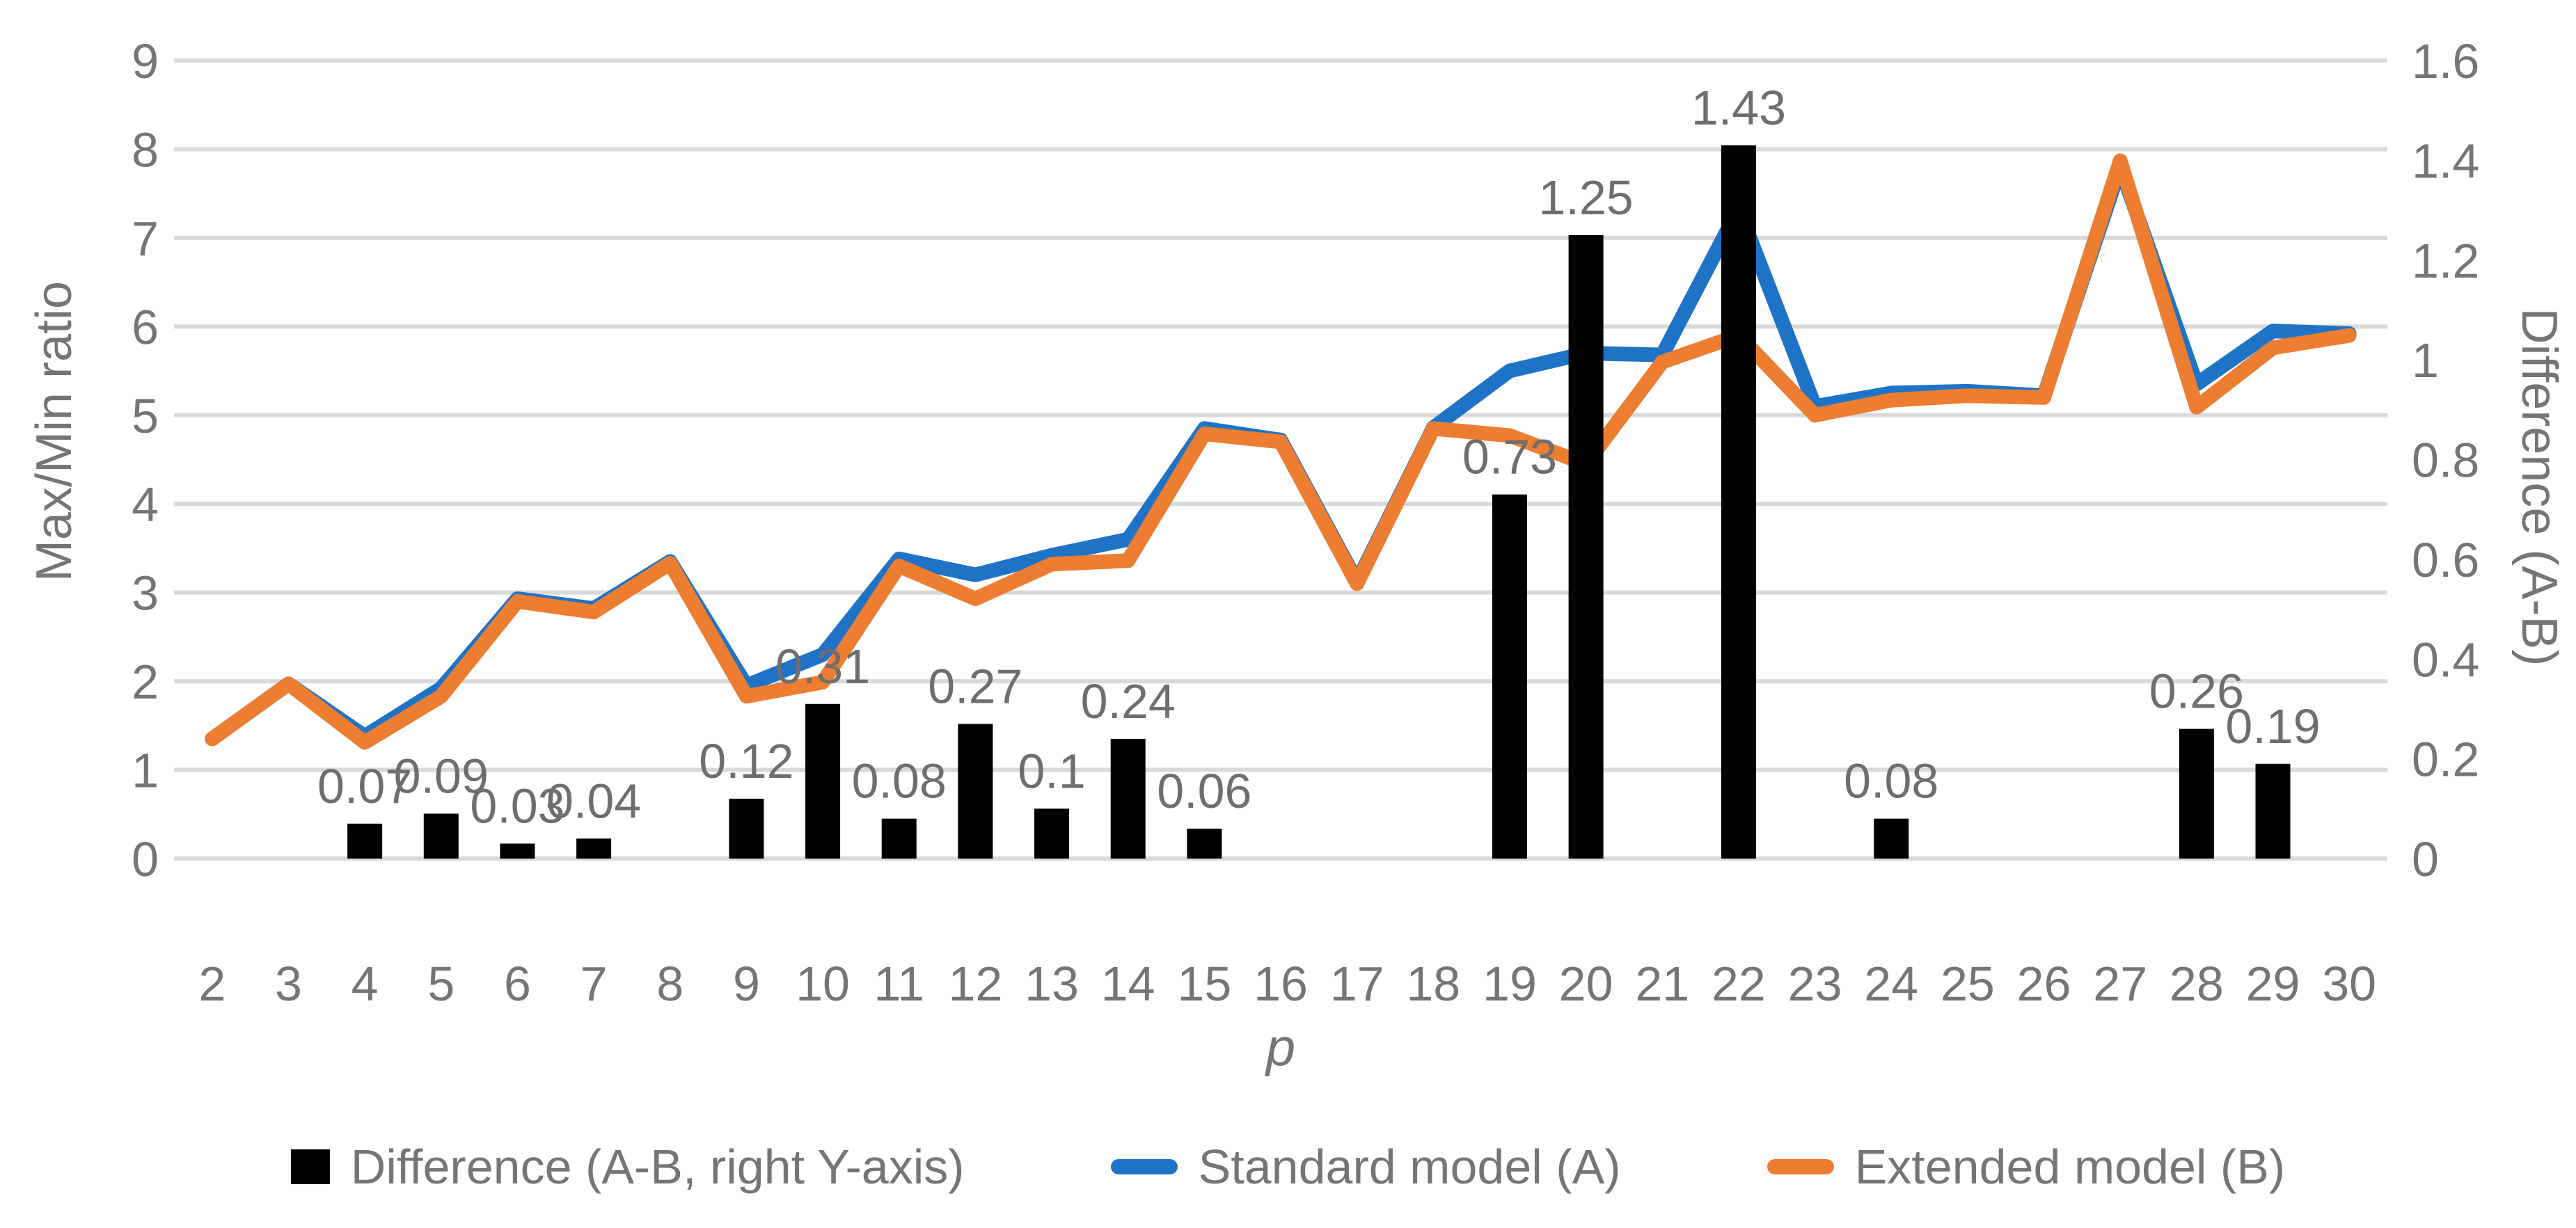  I want to click on x-tick-label: 27, so click(2120, 984).